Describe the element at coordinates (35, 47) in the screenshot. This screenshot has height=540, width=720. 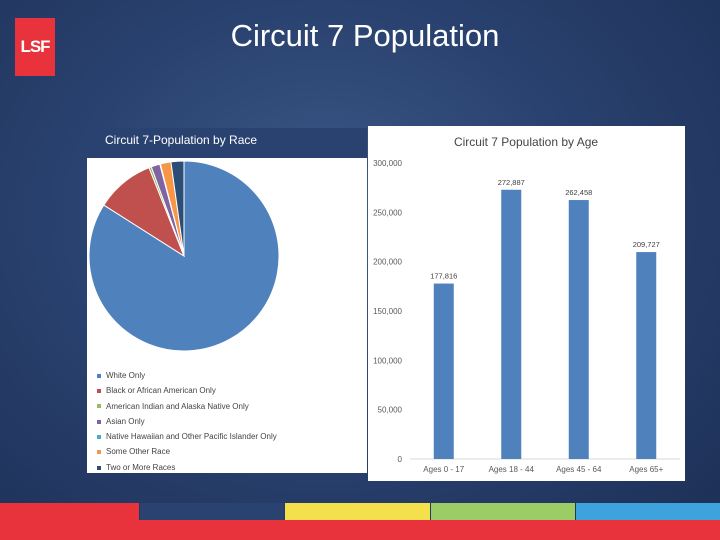
I see `lsf-logo: LSF` at that location.